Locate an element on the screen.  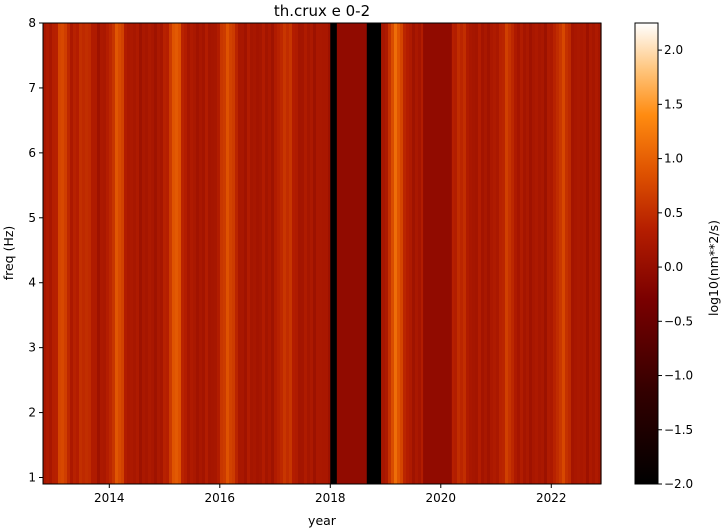
colorbar-axis: −2.0 −1.5 −1.0 −0.5 0.0 0.5 1.0 1.5 2.0 is located at coordinates (675, 267).